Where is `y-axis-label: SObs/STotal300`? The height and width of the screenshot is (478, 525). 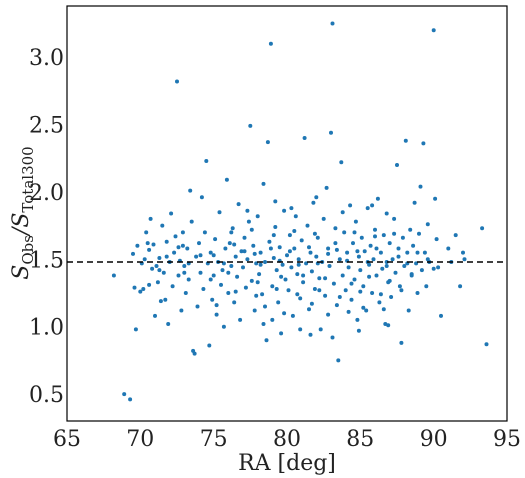
y-axis-label: SObs/STotal300 is located at coordinates (23, 212).